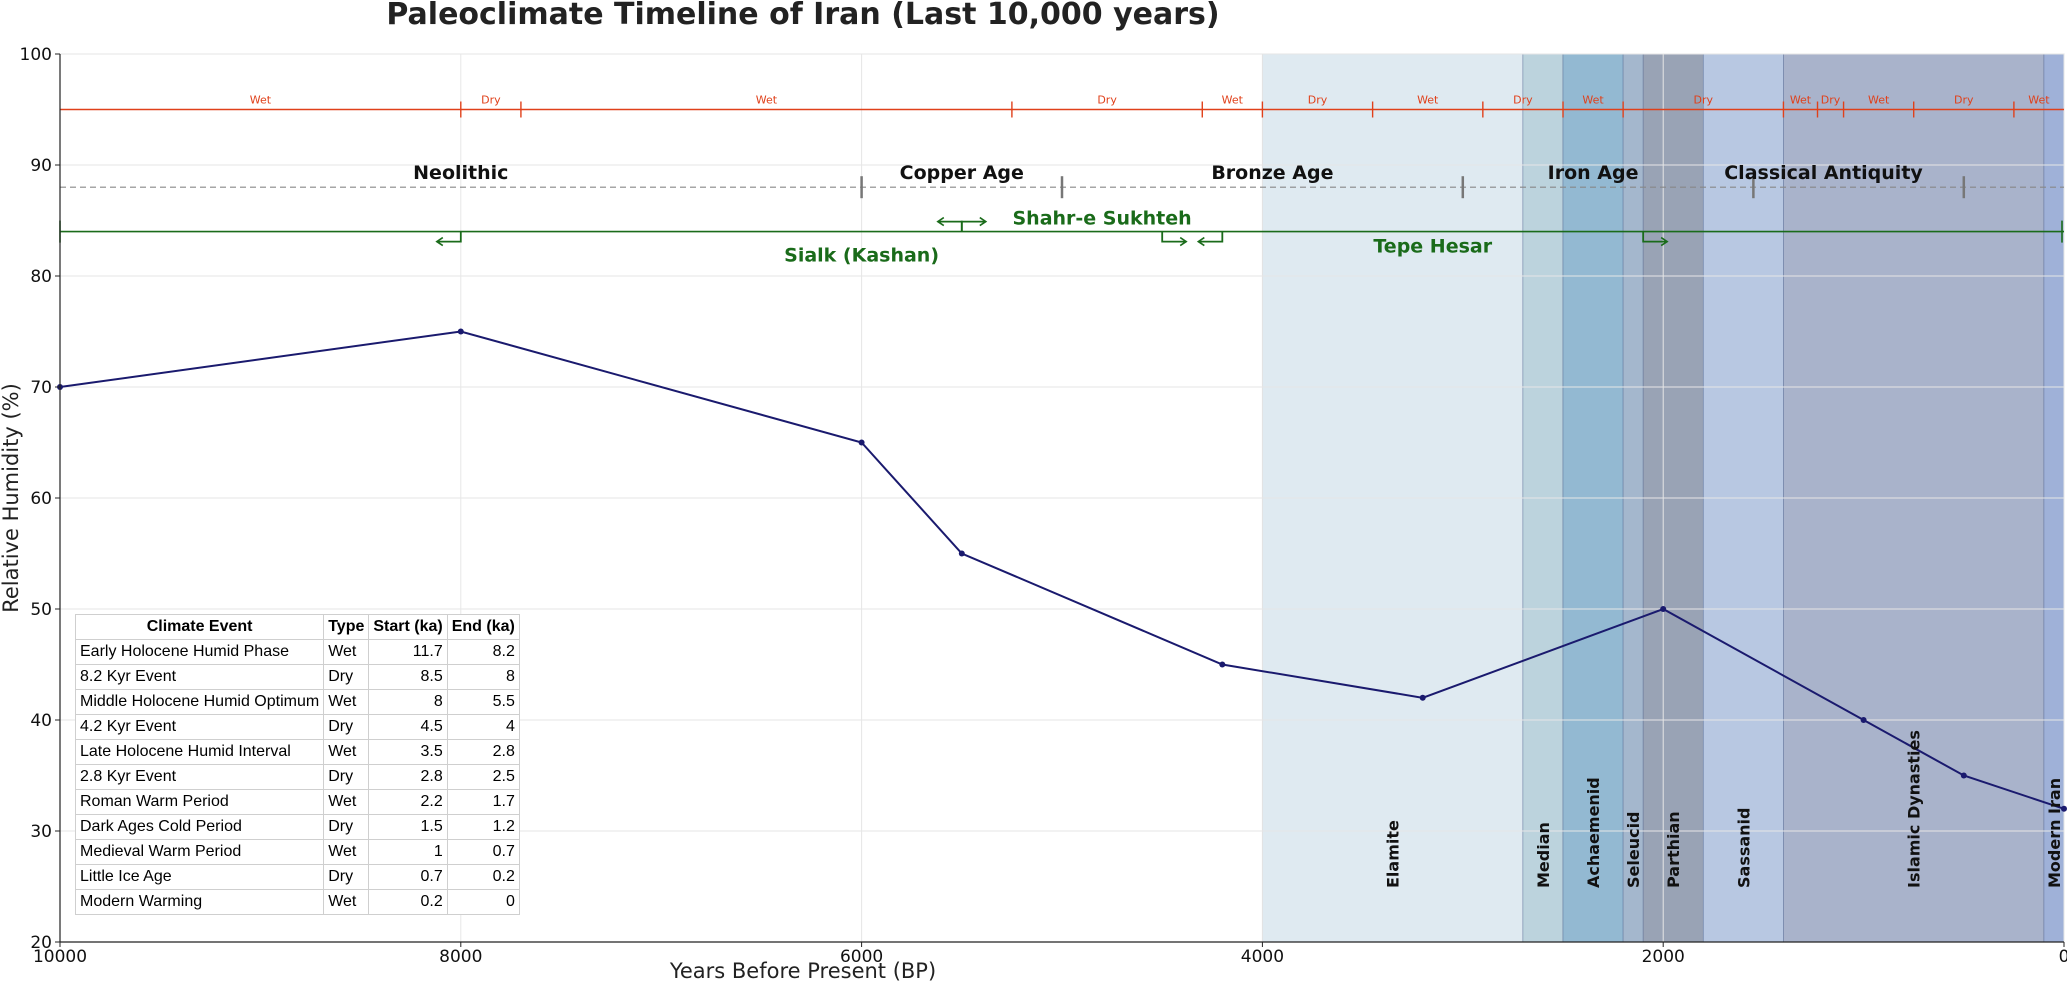 This screenshot has height=984, width=2067. I want to click on y-tick-label: 100, so click(36, 55).